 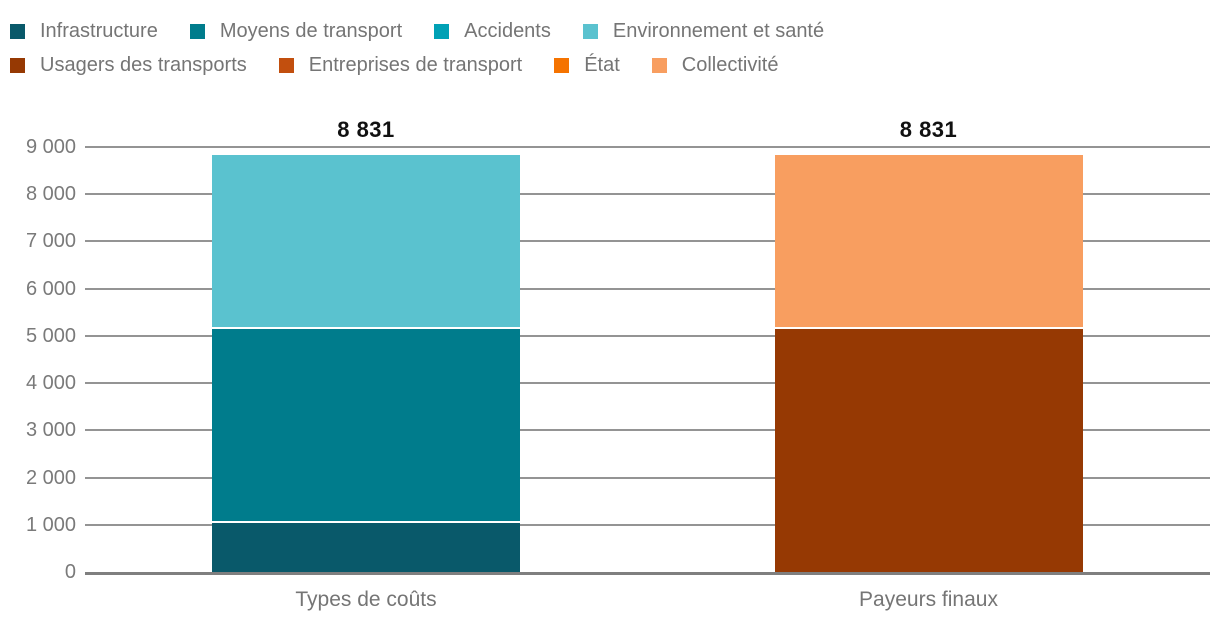 I want to click on legend-item-collectivite: Collectivité, so click(x=715, y=65).